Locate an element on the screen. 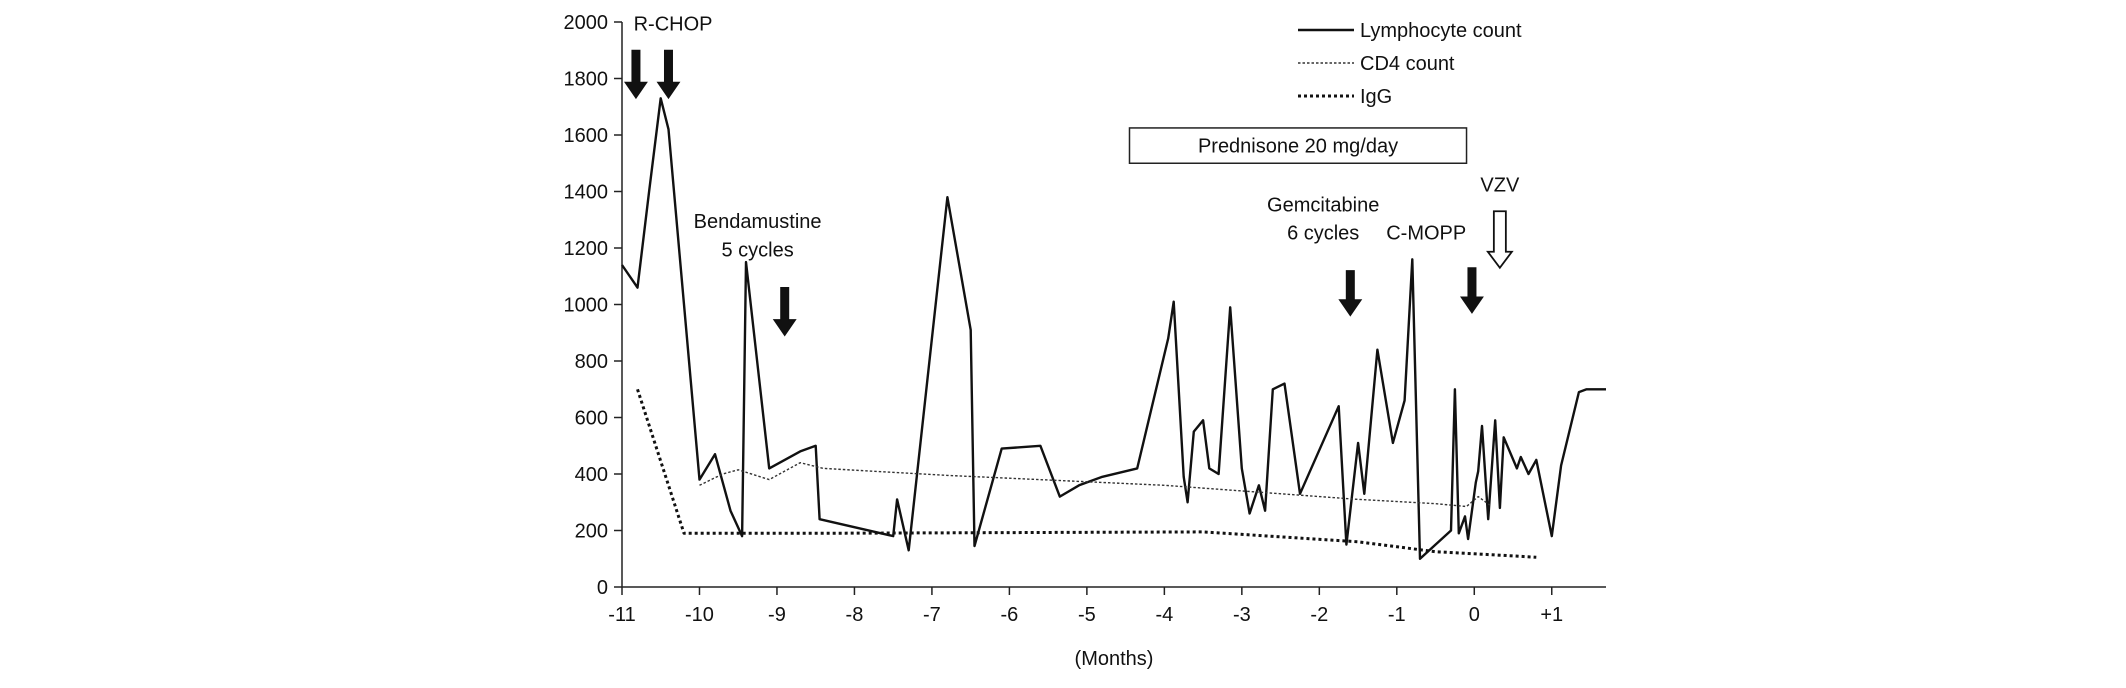 This screenshot has width=2126, height=688. x-tick-label: 0 is located at coordinates (1474, 615).